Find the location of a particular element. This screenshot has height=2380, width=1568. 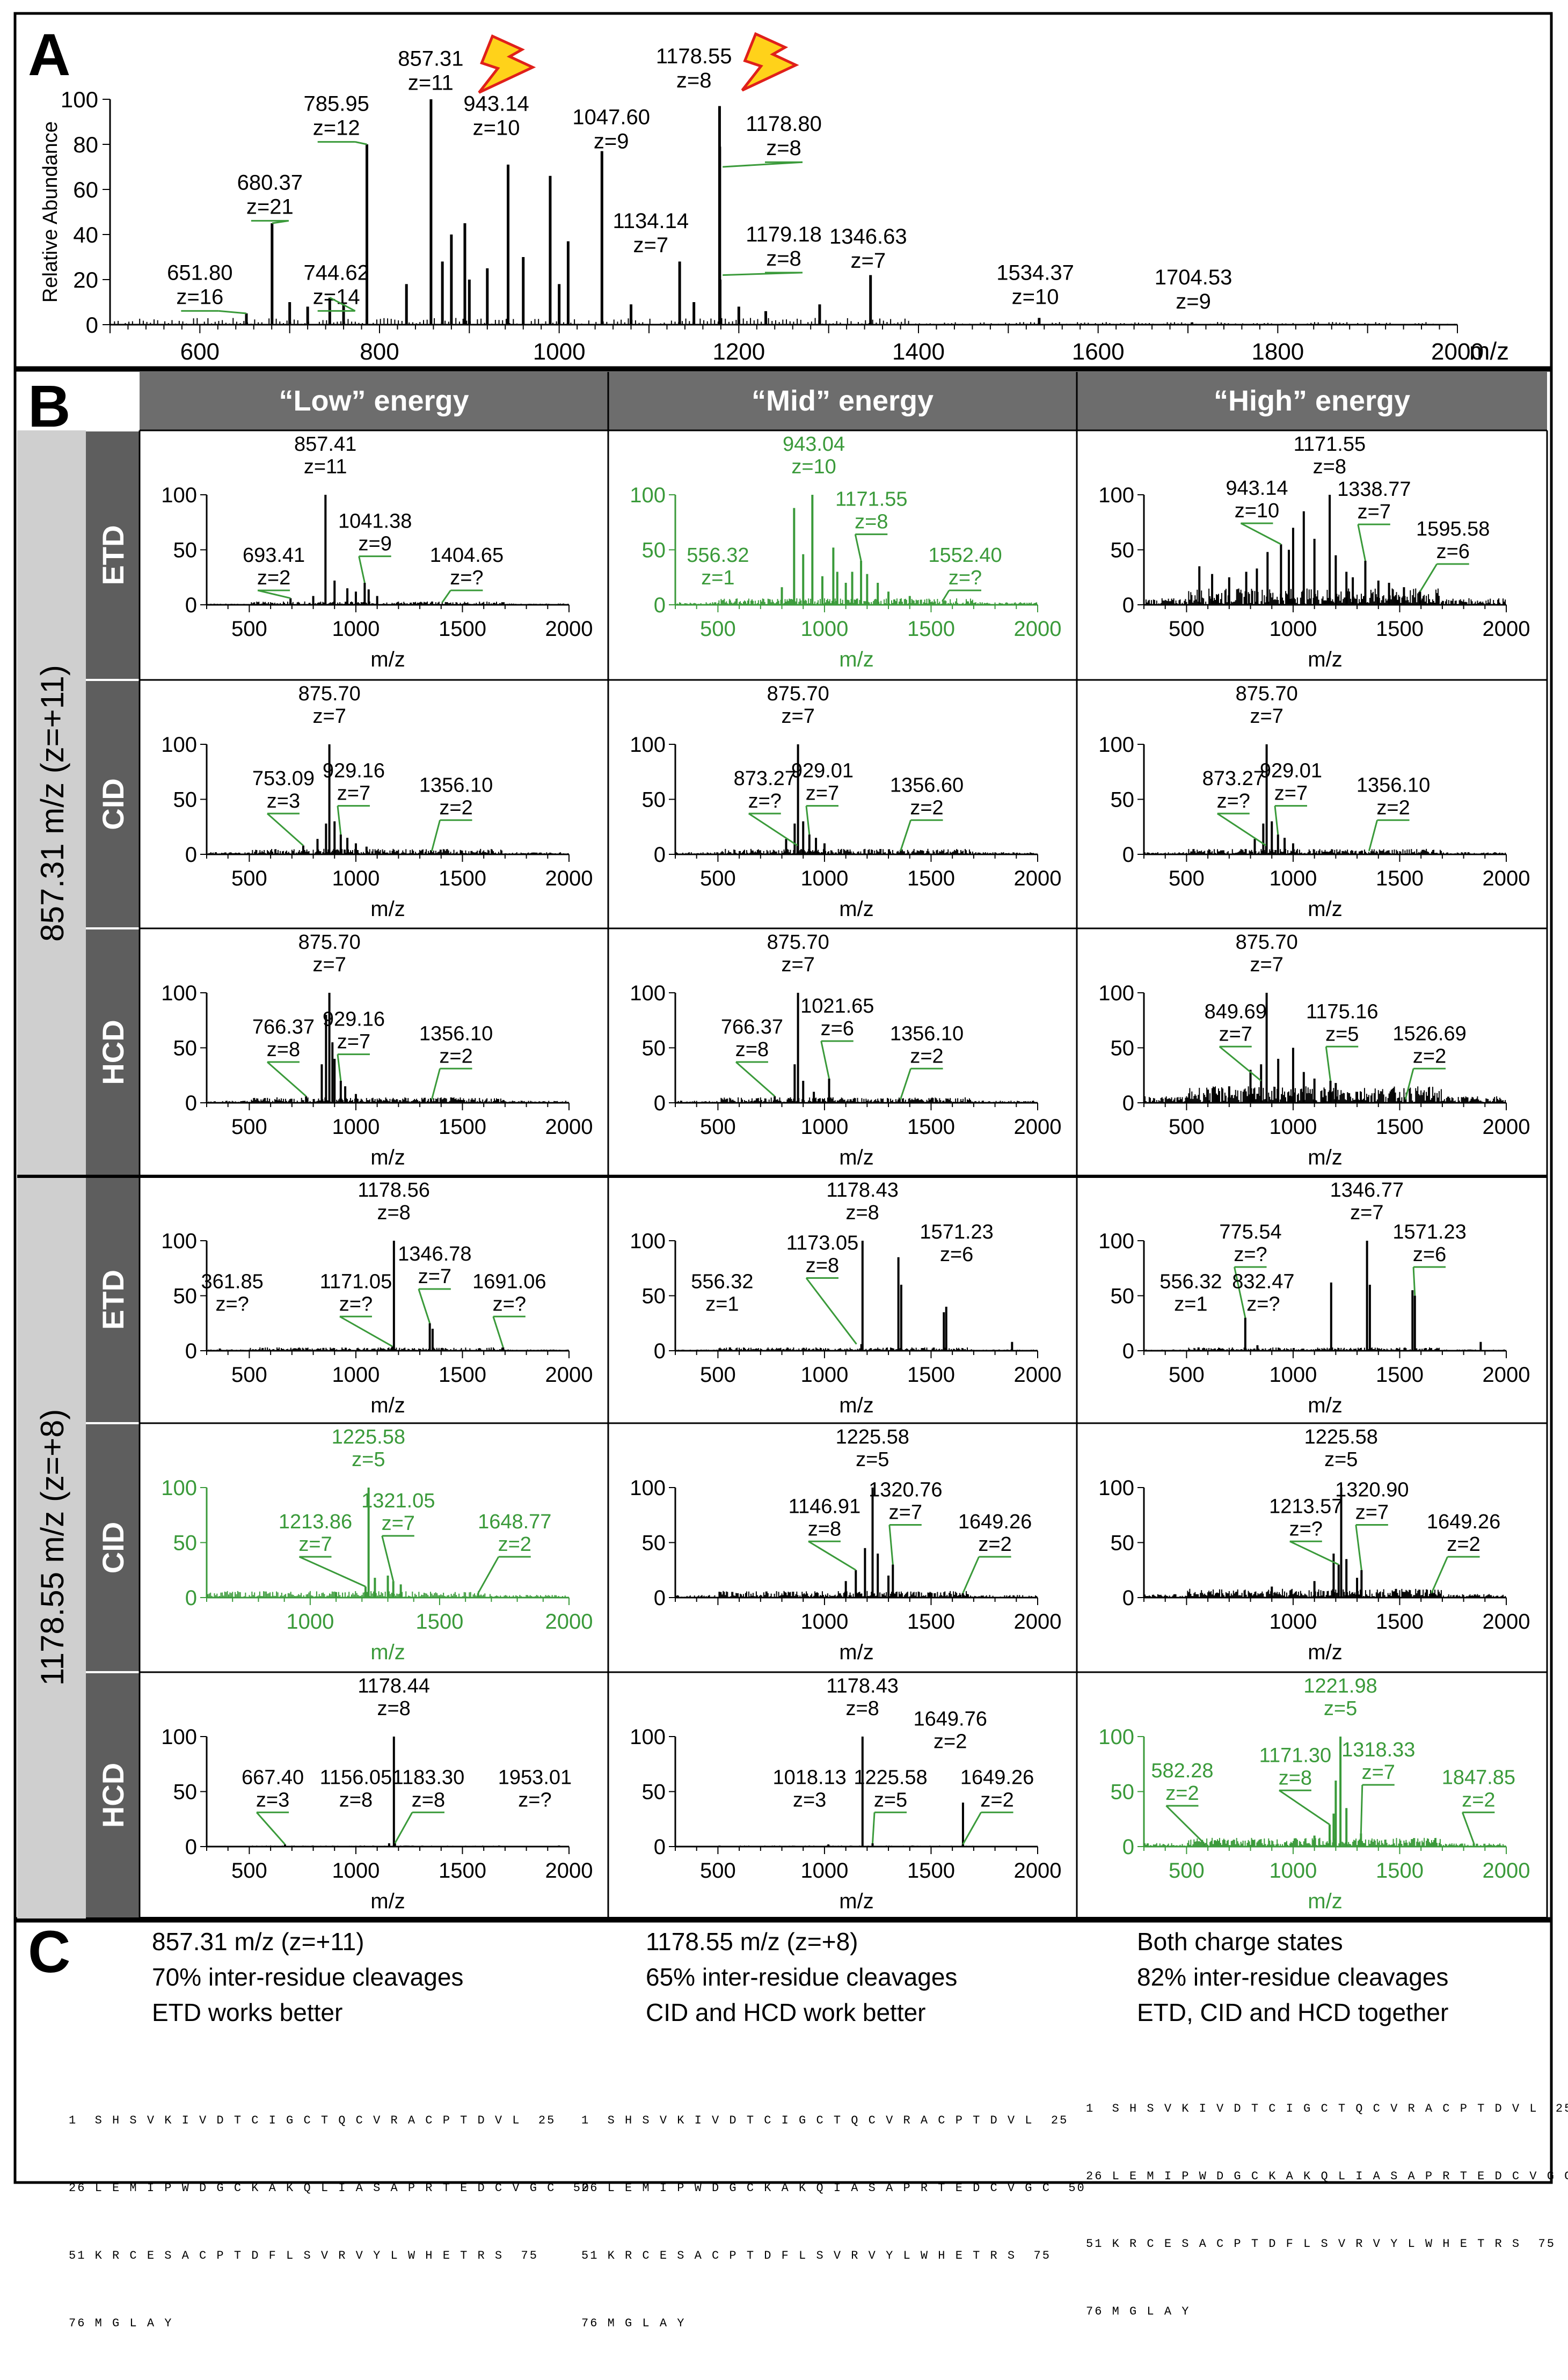

peak-mz-label: 680.37 is located at coordinates (270, 183).